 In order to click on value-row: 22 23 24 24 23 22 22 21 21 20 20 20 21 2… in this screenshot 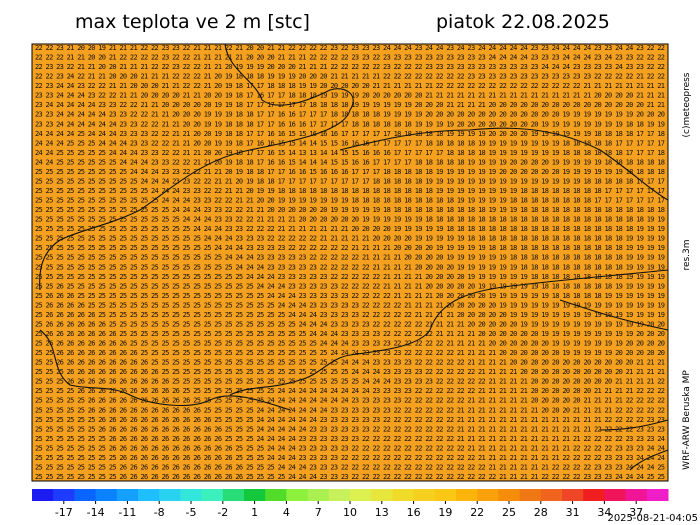, I will do `click(350, 86)`.